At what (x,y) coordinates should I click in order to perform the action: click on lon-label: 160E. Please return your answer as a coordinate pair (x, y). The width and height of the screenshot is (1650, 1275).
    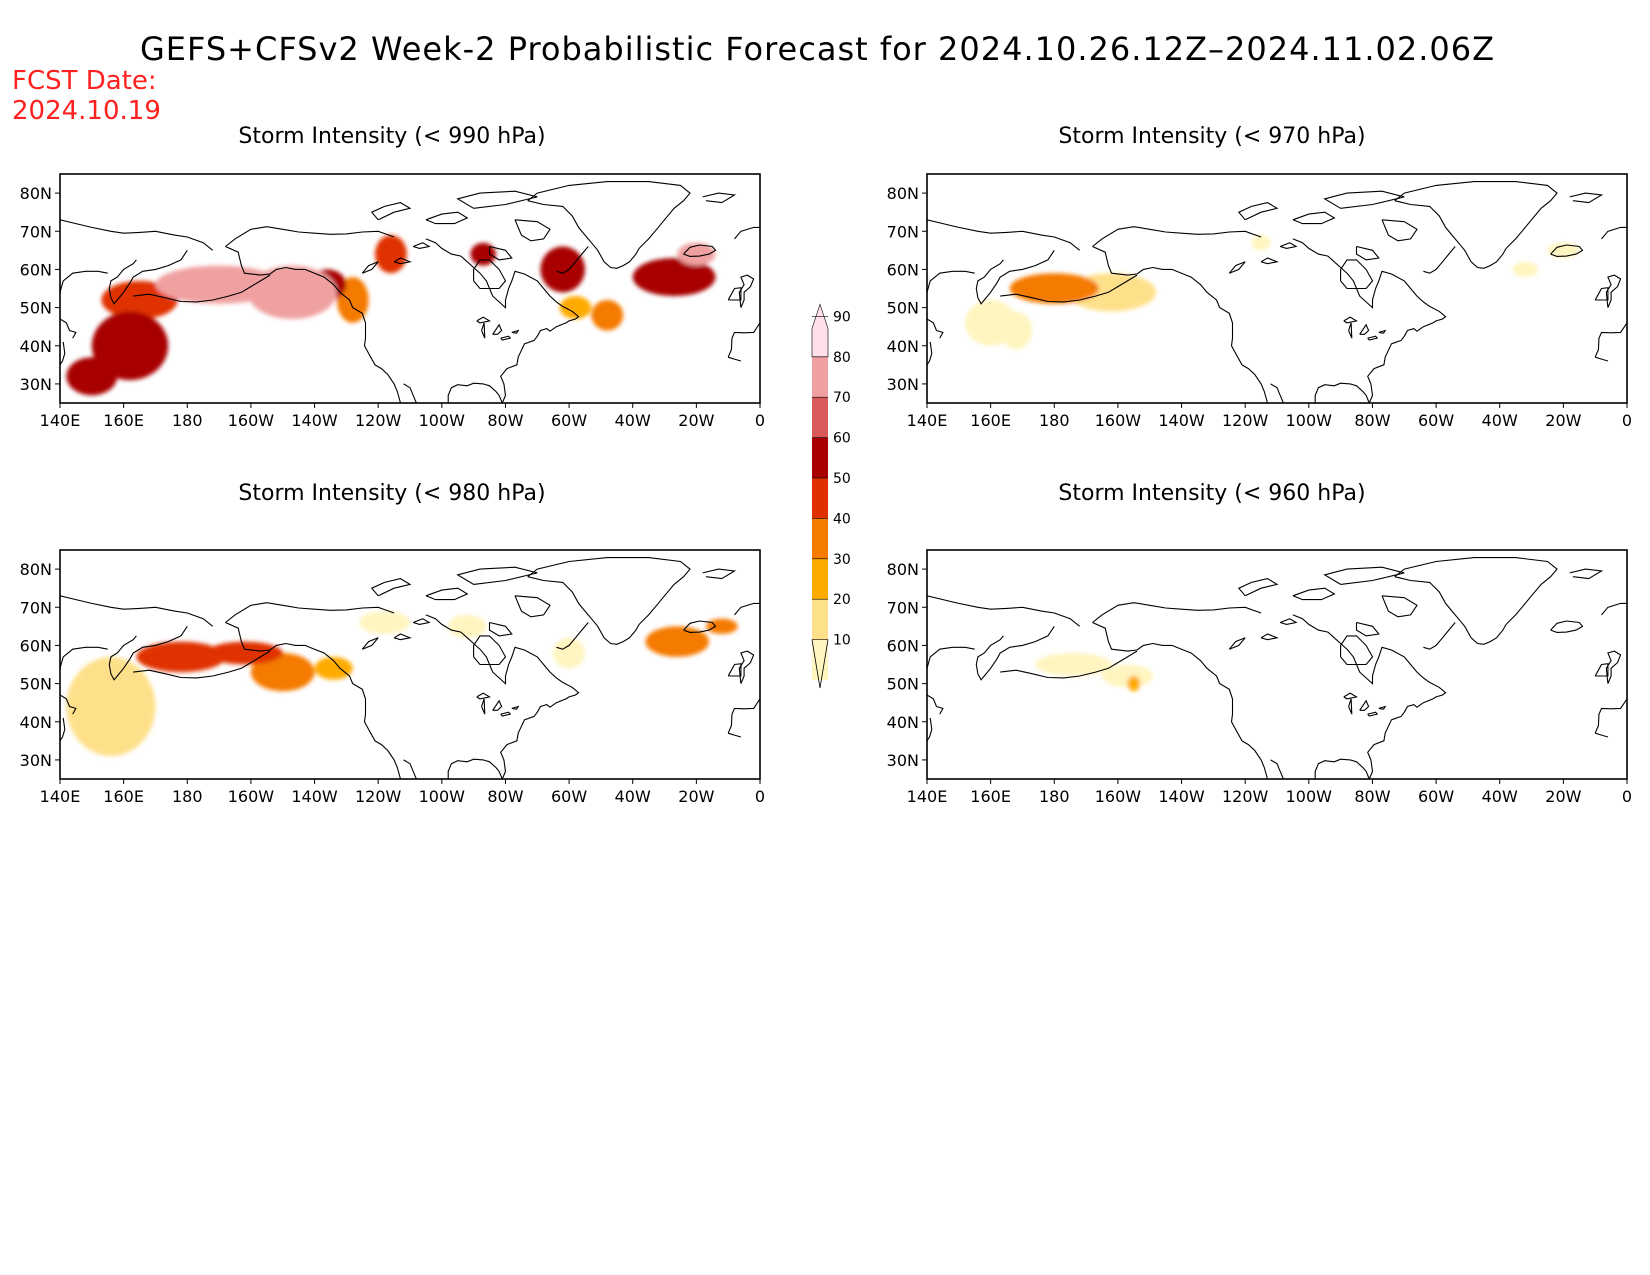
    Looking at the image, I should click on (990, 796).